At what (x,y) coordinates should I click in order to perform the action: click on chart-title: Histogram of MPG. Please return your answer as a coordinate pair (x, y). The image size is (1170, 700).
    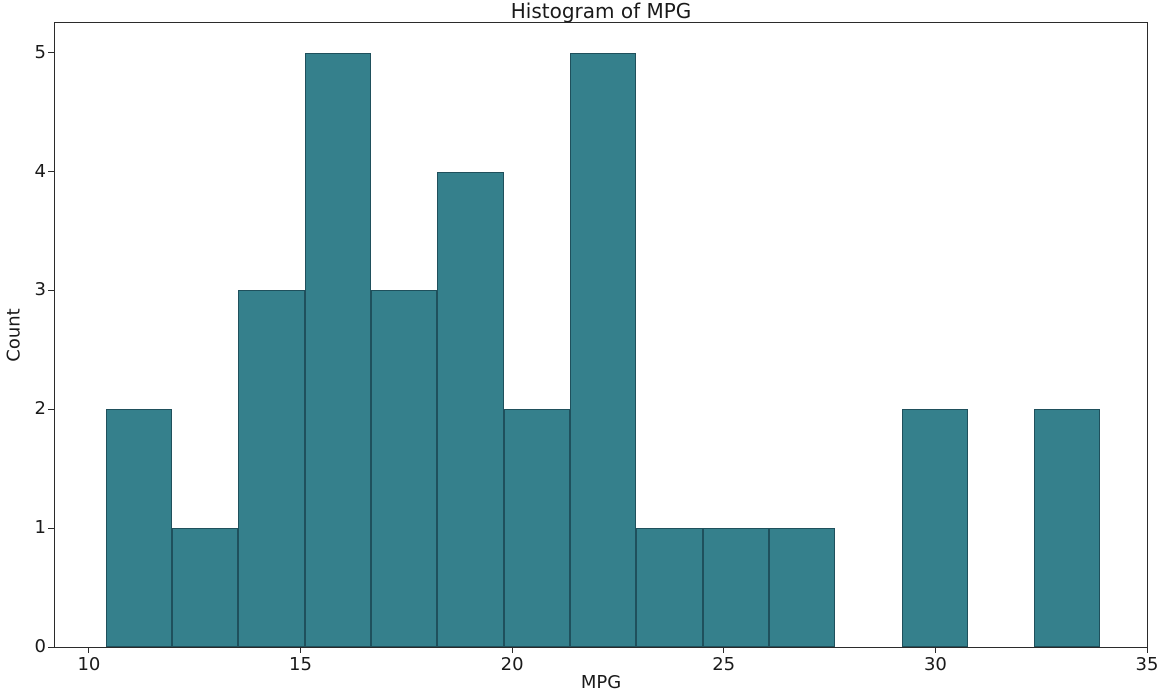
    Looking at the image, I should click on (601, 11).